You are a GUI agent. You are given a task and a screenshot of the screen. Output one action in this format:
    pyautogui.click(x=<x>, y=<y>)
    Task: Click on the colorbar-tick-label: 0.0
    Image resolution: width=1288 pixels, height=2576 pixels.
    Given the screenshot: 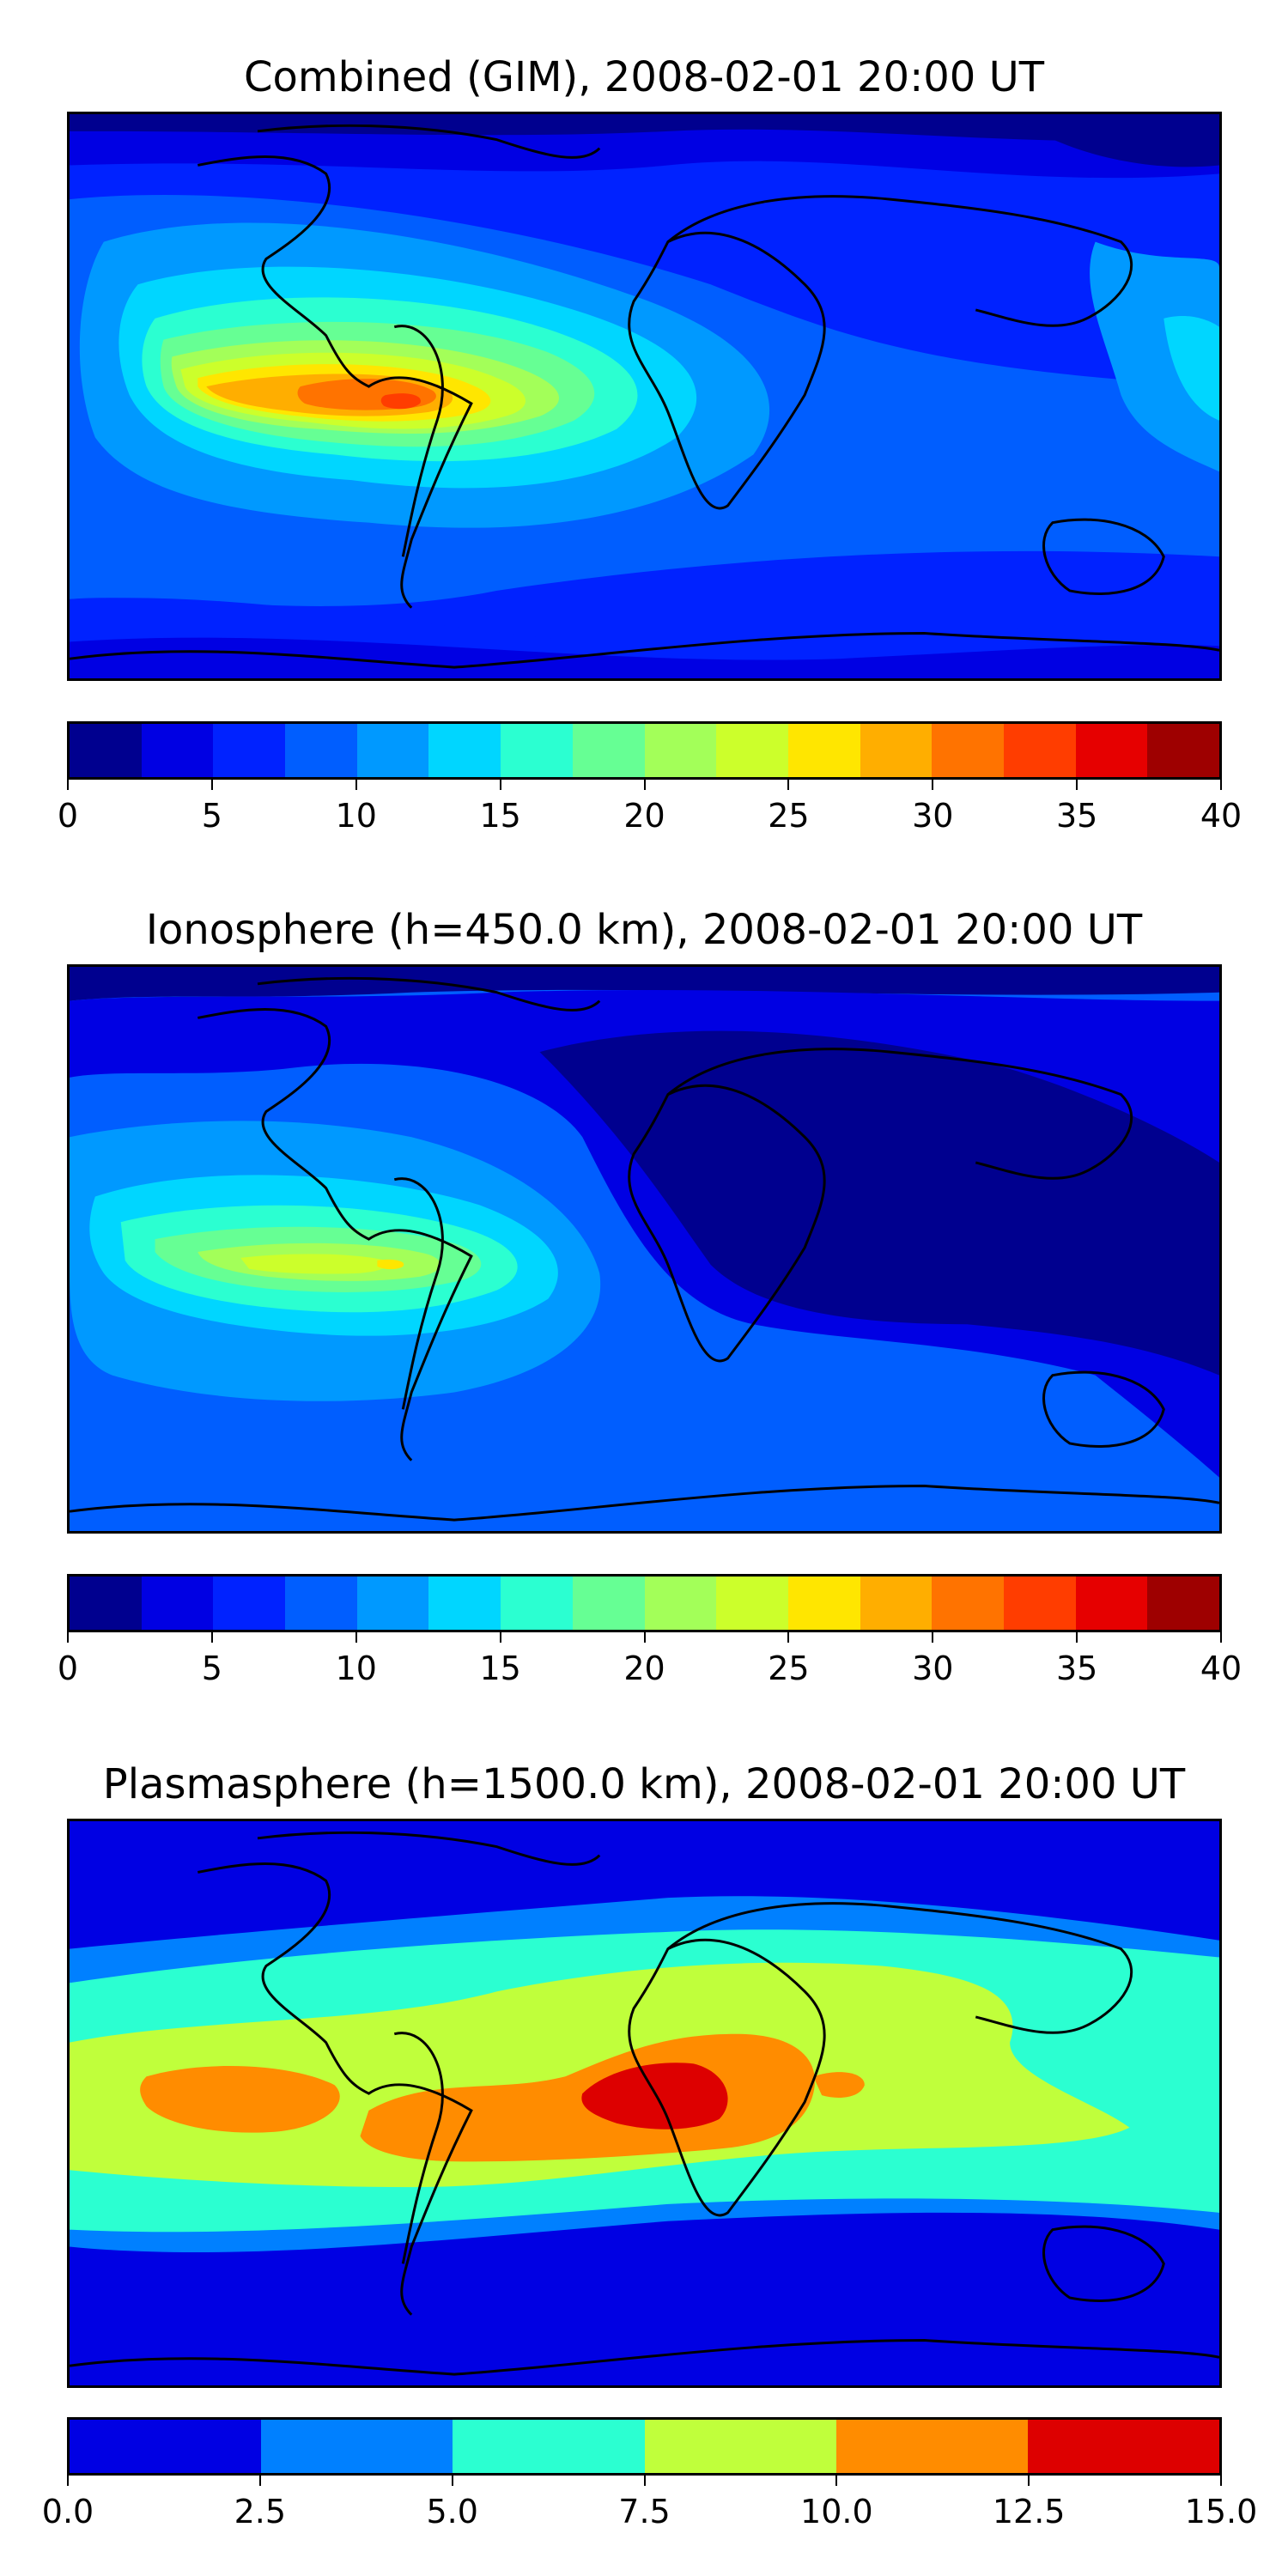 What is the action you would take?
    pyautogui.click(x=67, y=2511)
    